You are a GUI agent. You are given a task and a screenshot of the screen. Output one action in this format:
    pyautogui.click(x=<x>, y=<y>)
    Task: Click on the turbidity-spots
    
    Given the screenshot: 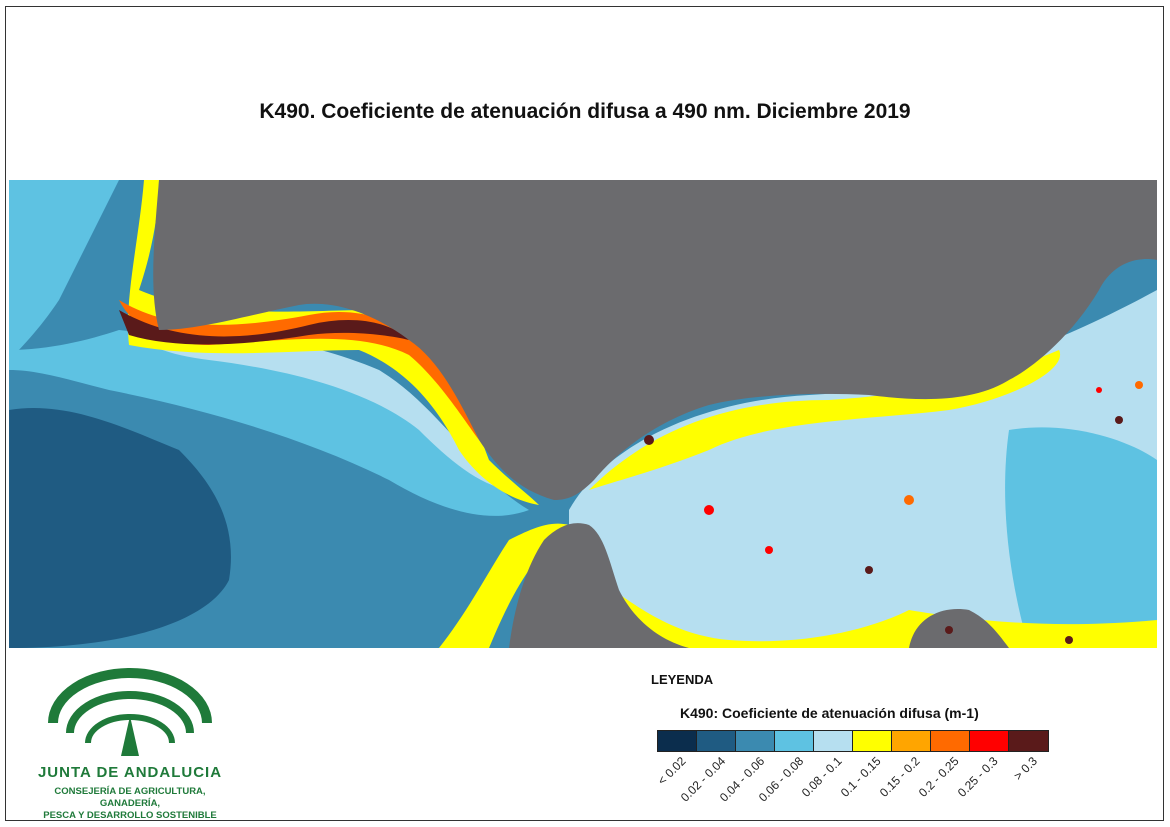 What is the action you would take?
    pyautogui.click(x=893, y=512)
    